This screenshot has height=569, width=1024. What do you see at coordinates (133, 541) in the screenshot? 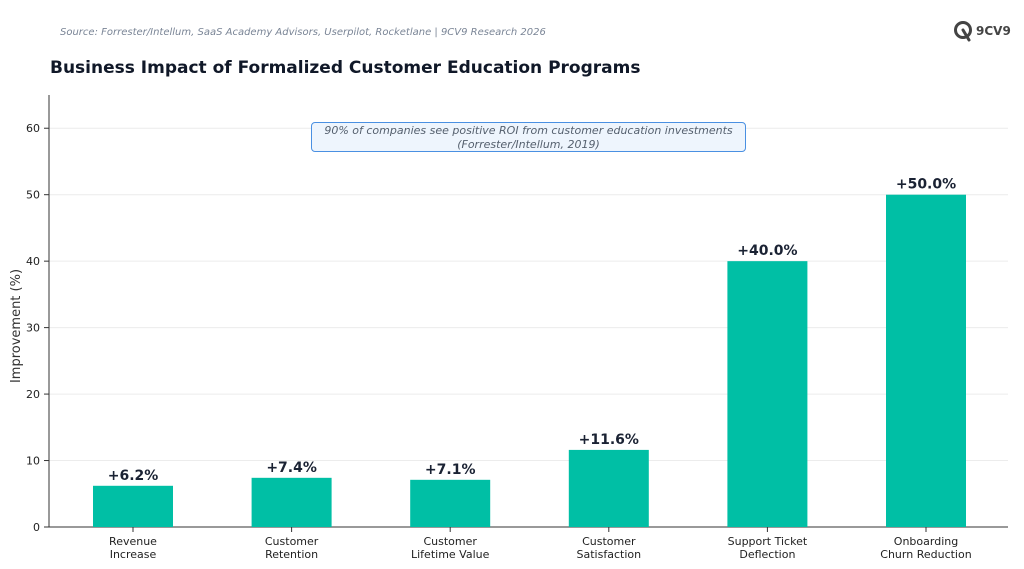
I see `x-tick-label: Revenue` at bounding box center [133, 541].